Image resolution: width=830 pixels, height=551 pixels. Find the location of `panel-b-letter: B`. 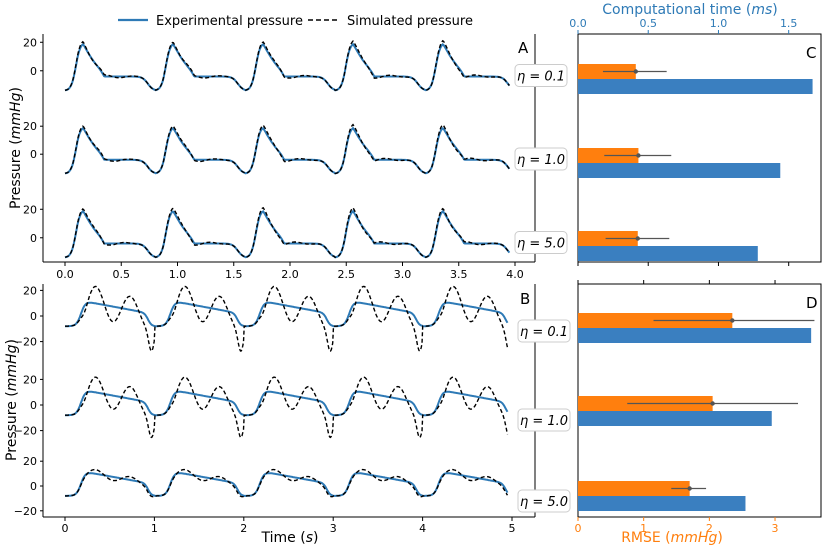

panel-b-letter: B is located at coordinates (525, 299).